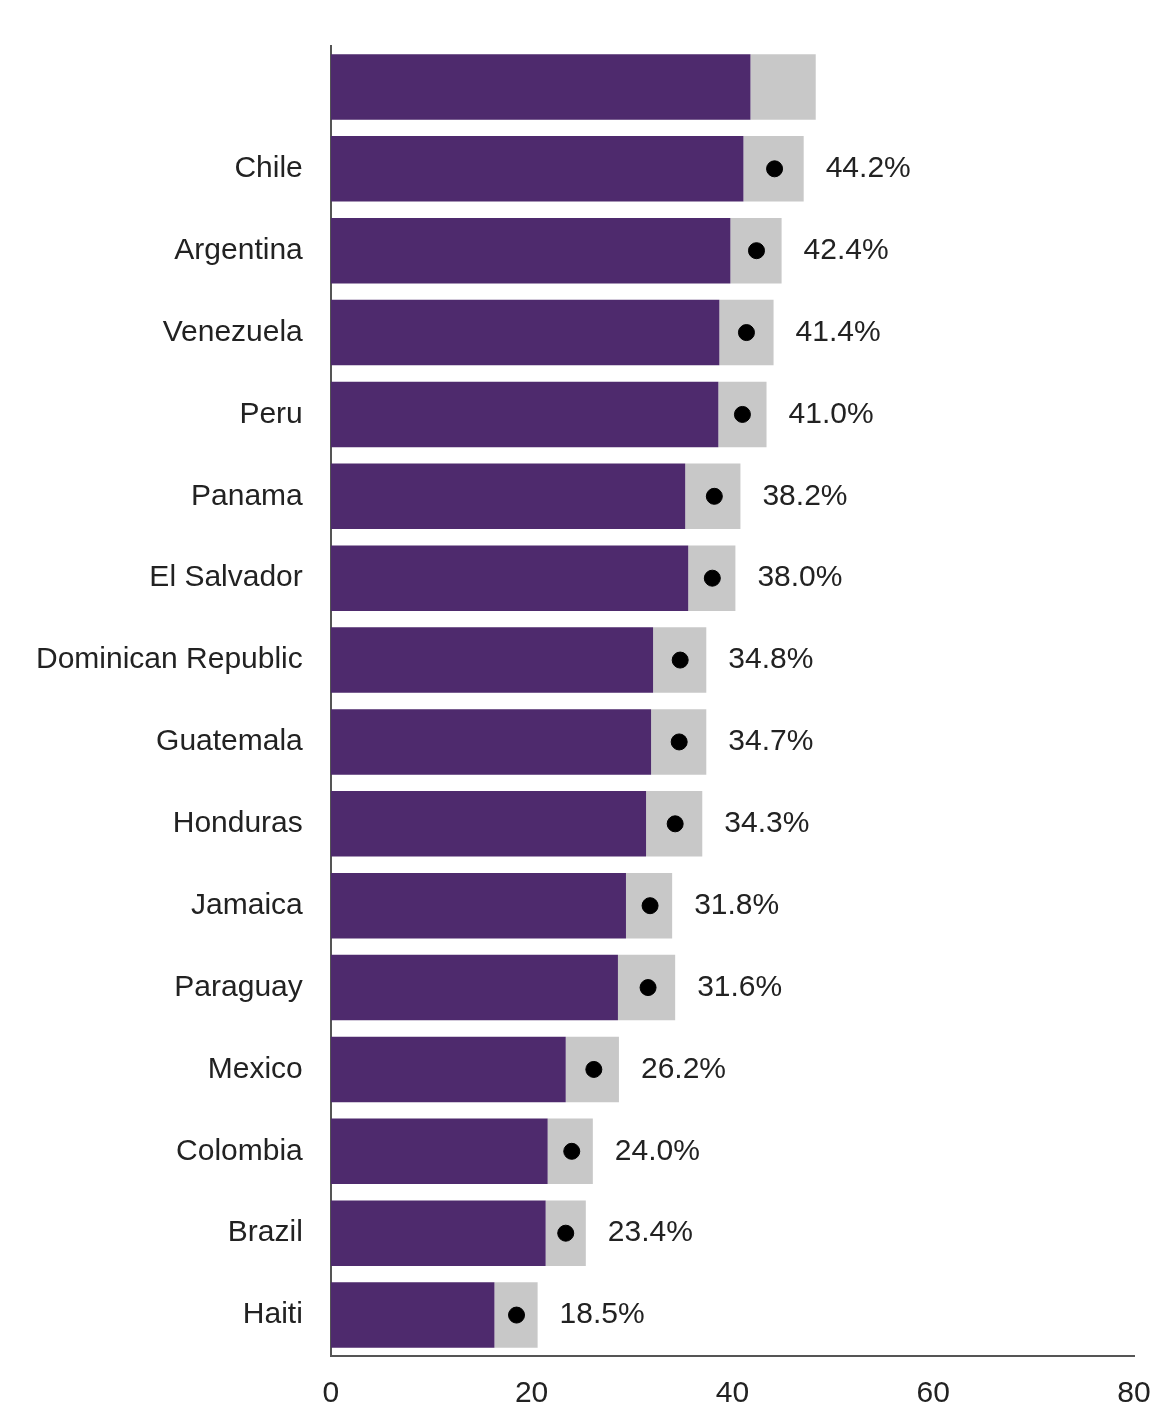 This screenshot has height=1422, width=1162. Describe the element at coordinates (933, 1392) in the screenshot. I see `x-tick-label: 60` at that location.